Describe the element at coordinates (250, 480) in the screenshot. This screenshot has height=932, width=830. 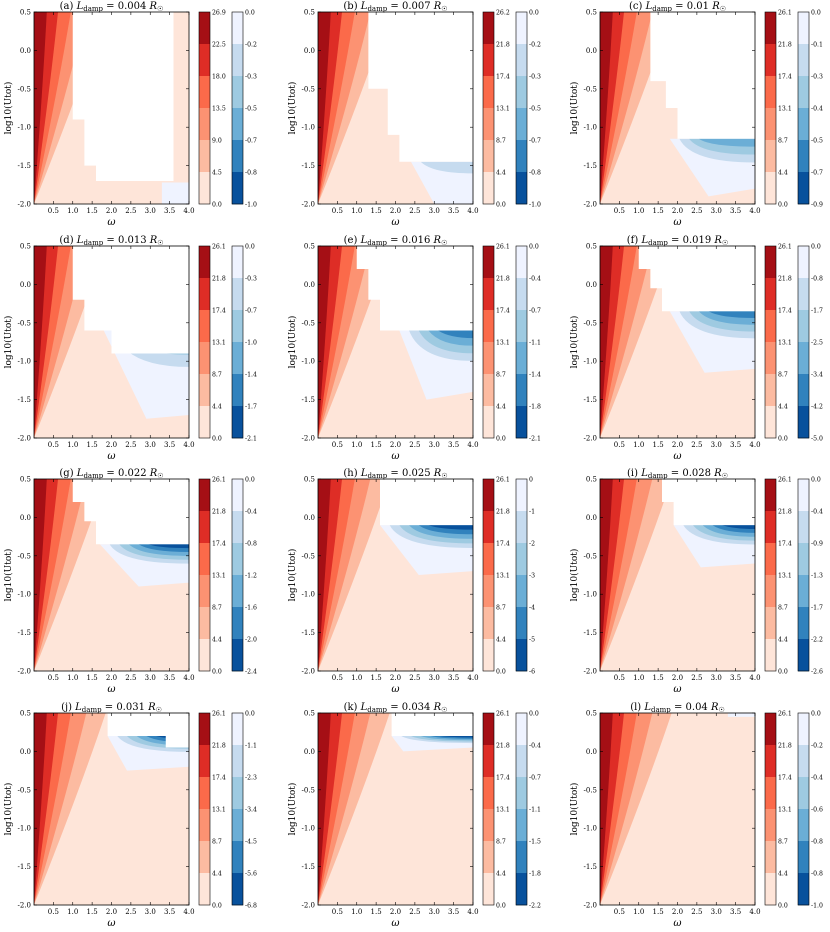
I see `blue-colorbar-tick: 0.0` at that location.